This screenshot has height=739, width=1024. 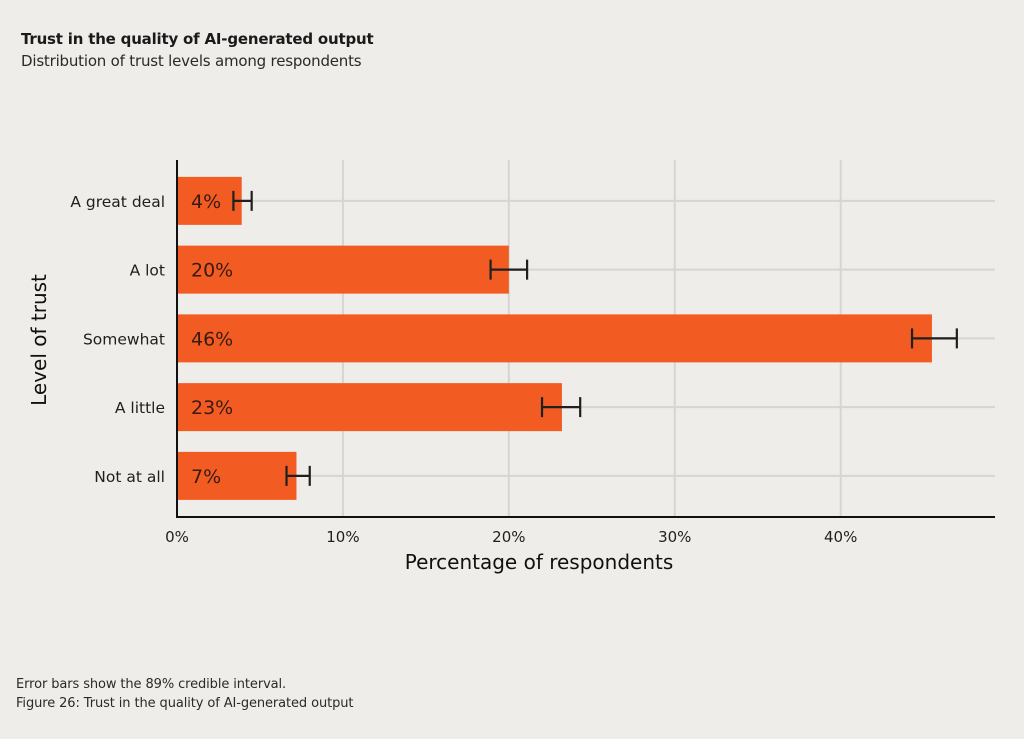 What do you see at coordinates (212, 408) in the screenshot?
I see `data-label: 23%` at bounding box center [212, 408].